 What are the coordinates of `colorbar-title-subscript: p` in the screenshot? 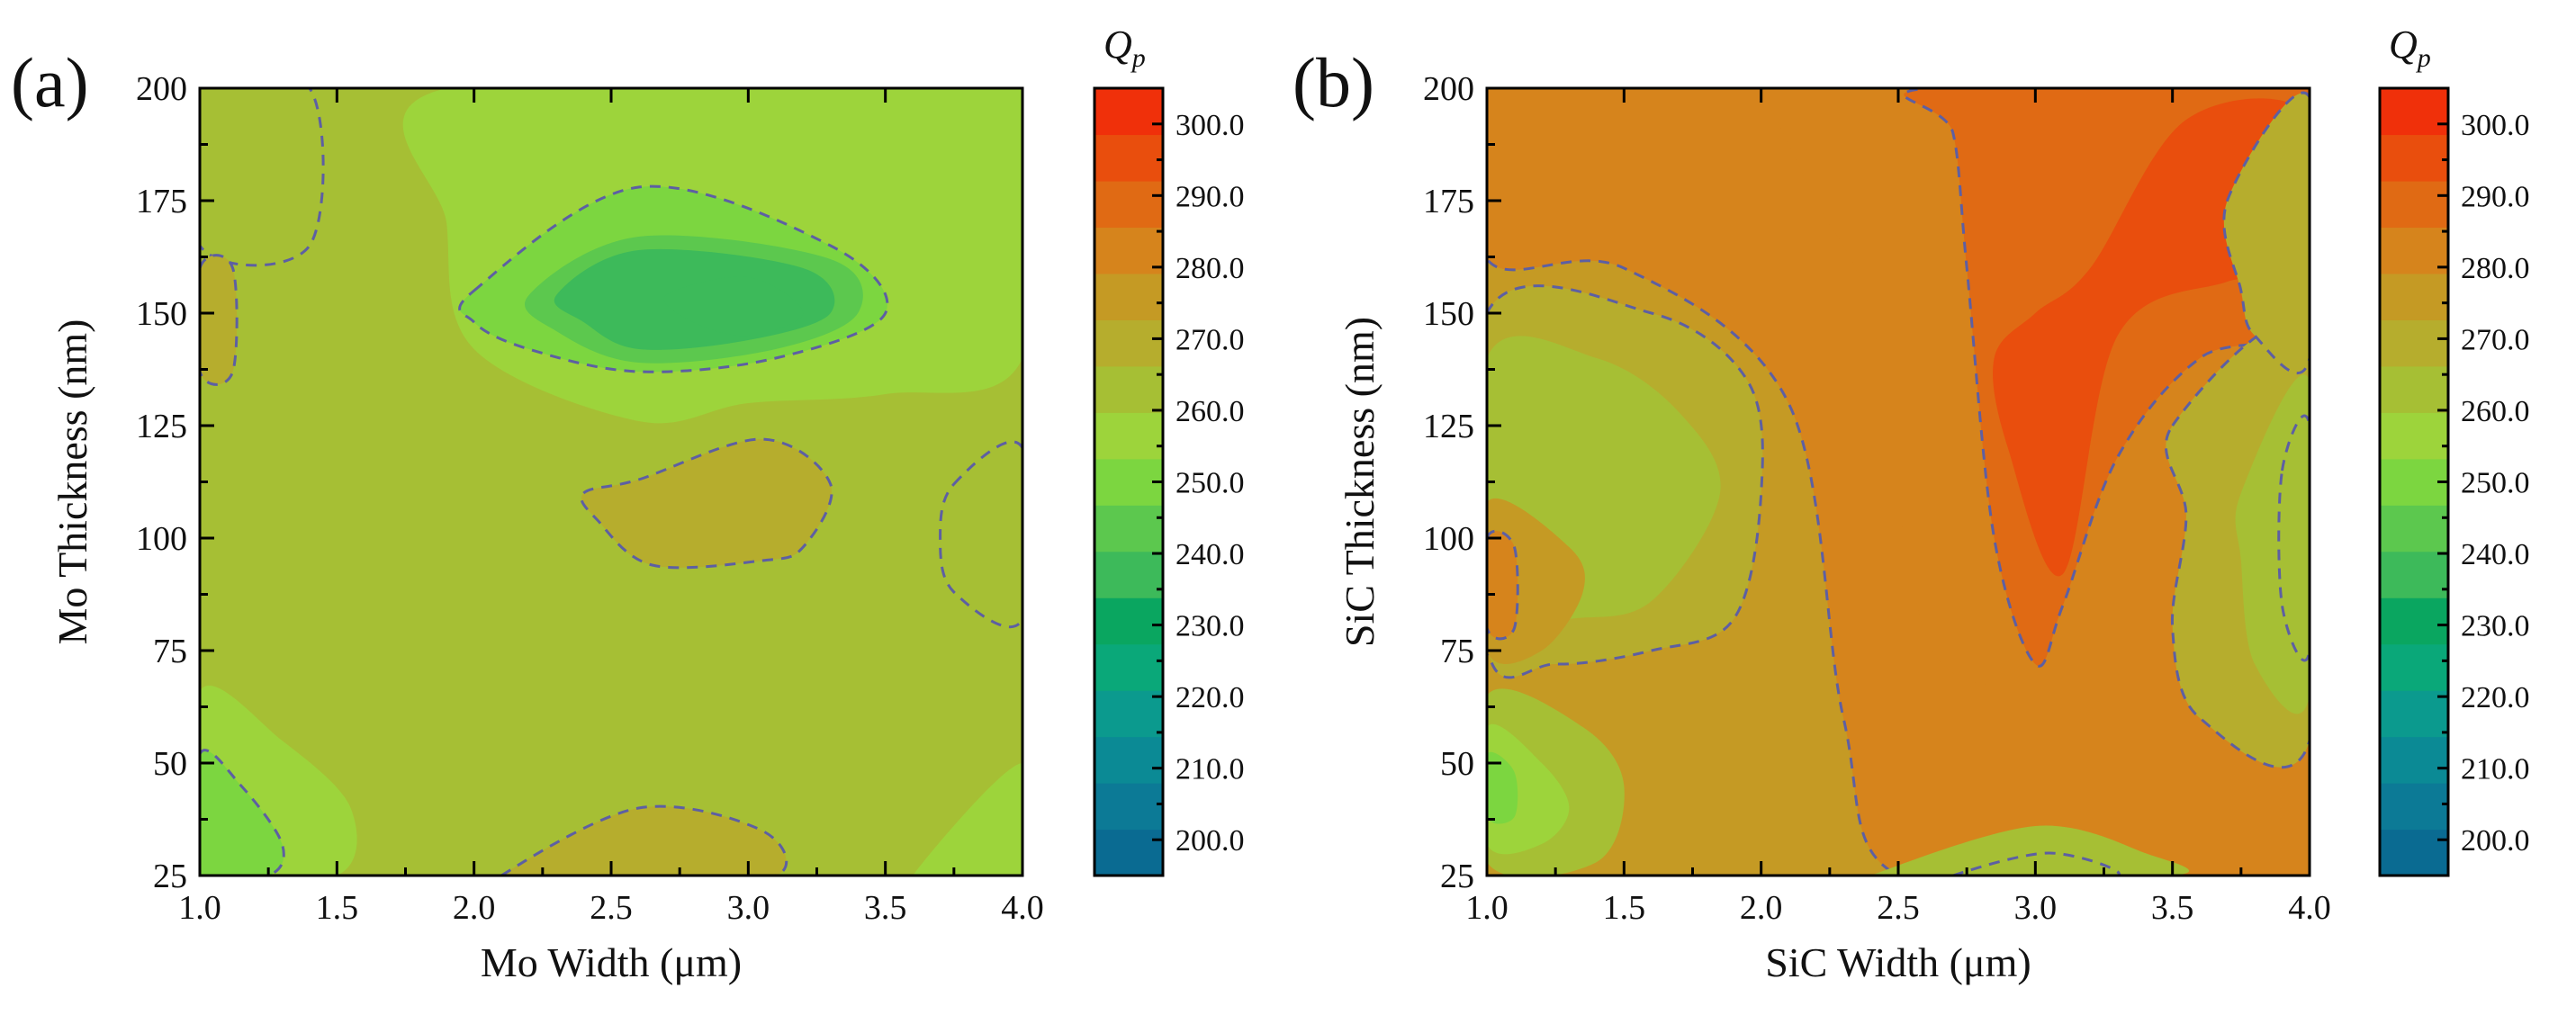 It's located at (1138, 58).